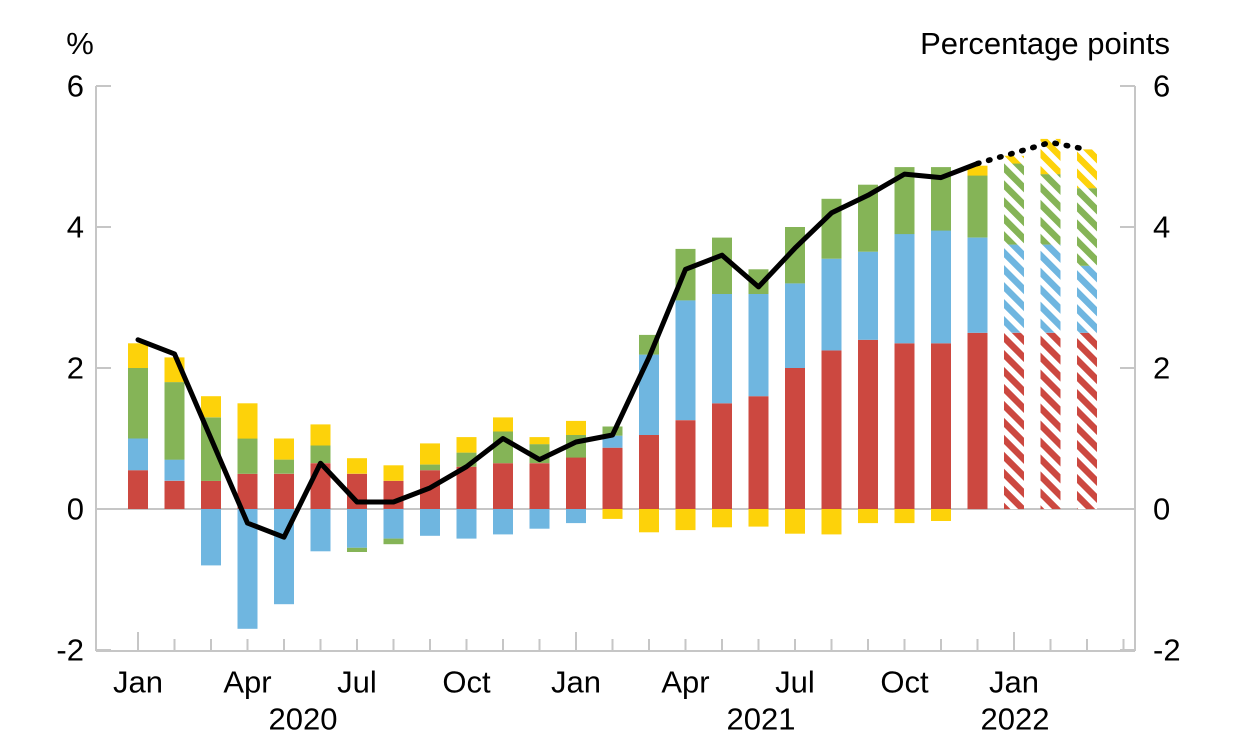 Image resolution: width=1252 pixels, height=754 pixels. I want to click on left-axis-tick-label: 4, so click(75, 227).